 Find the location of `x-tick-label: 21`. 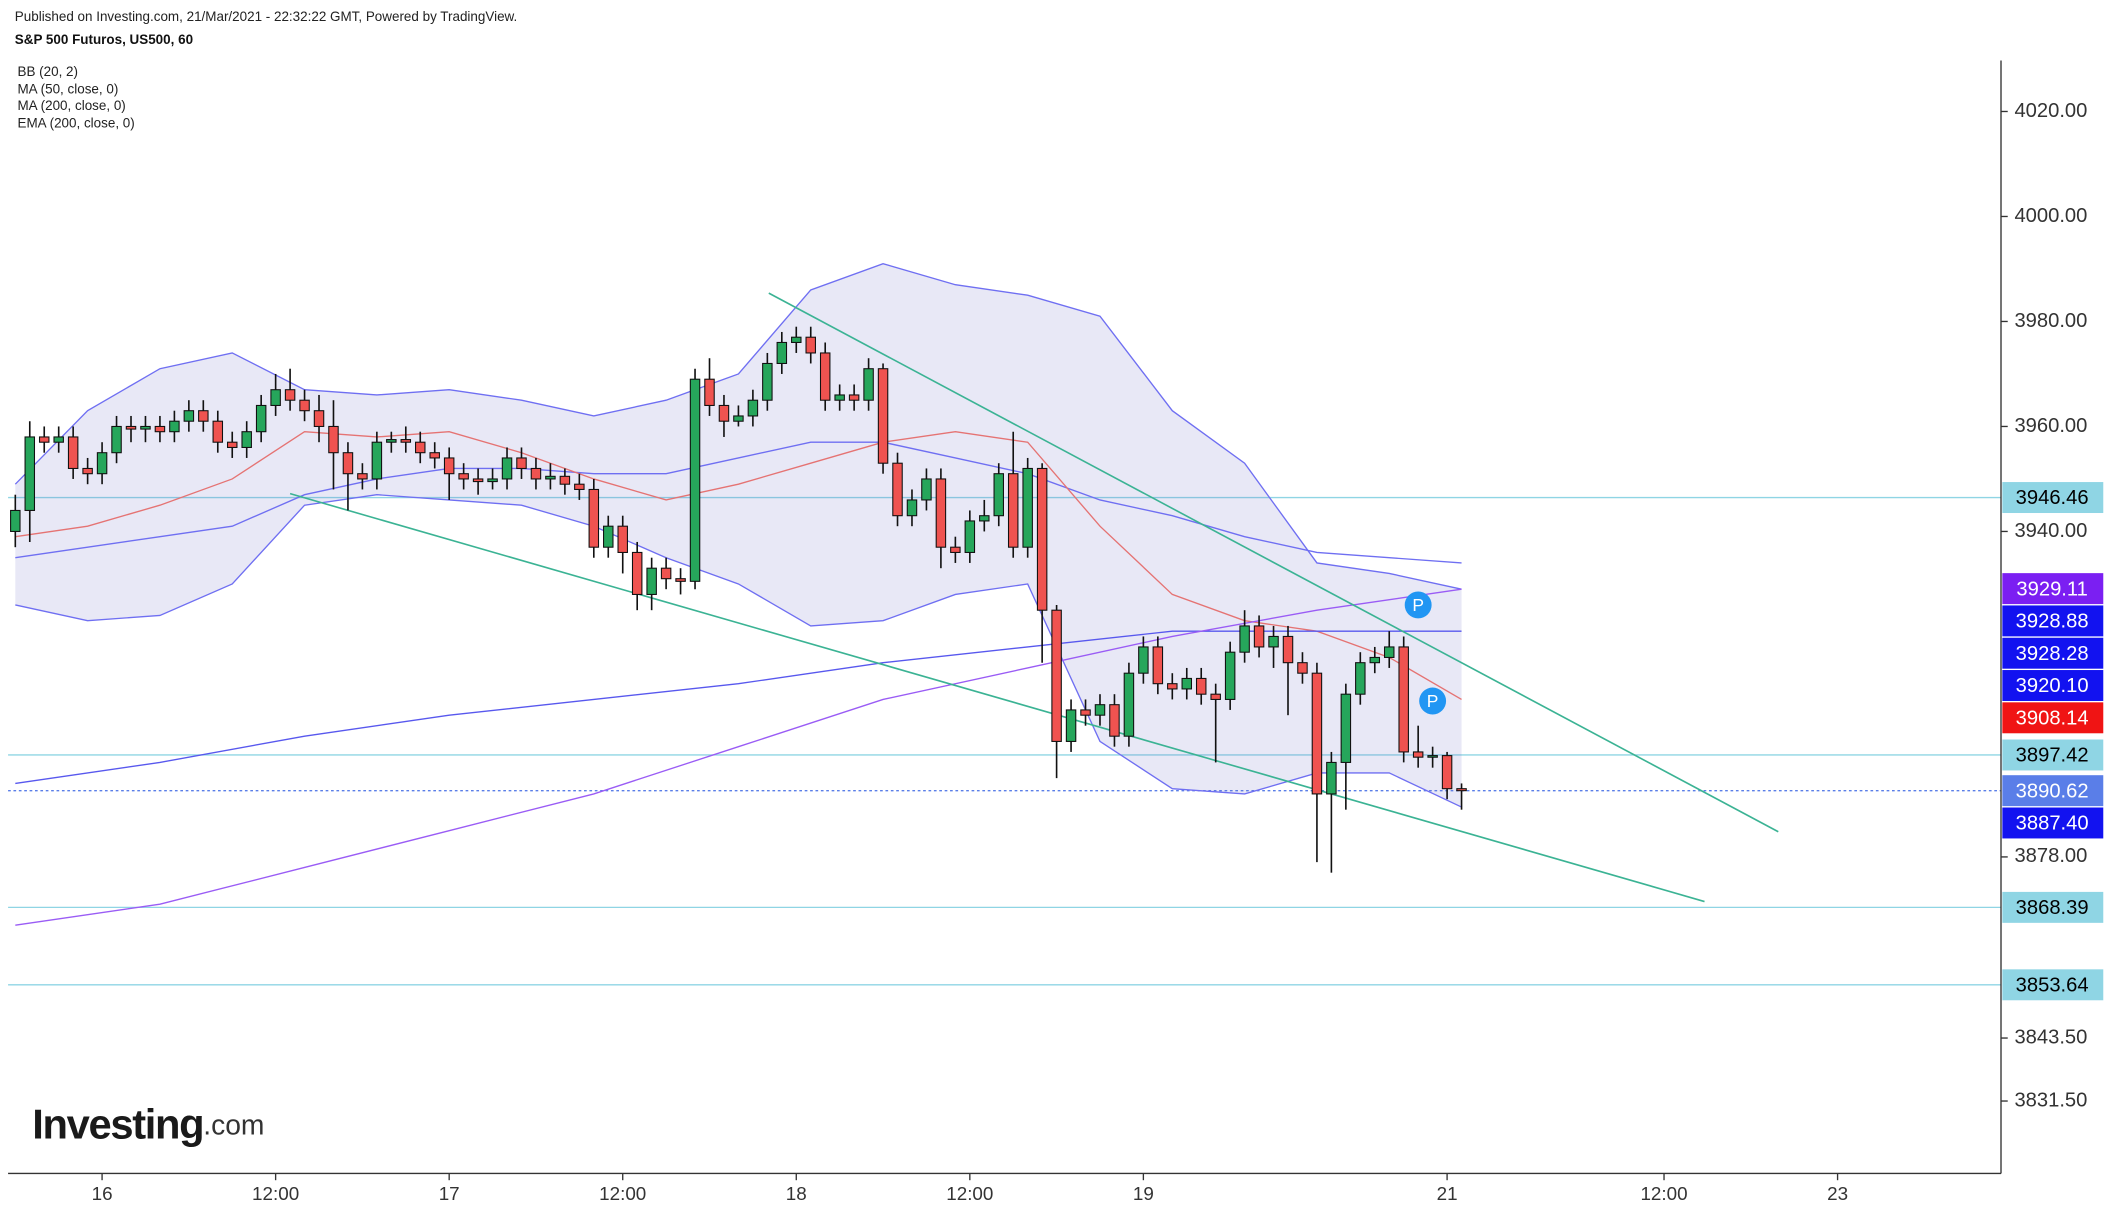

x-tick-label: 21 is located at coordinates (1447, 1193).